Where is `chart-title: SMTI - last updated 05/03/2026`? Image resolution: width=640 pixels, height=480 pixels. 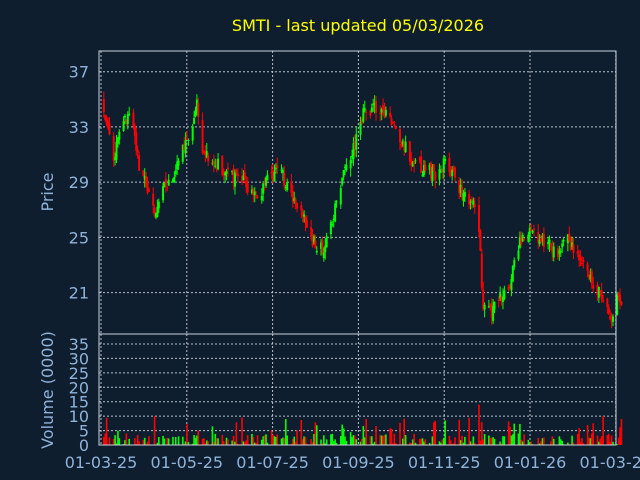
chart-title: SMTI - last updated 05/03/2026 is located at coordinates (358, 25).